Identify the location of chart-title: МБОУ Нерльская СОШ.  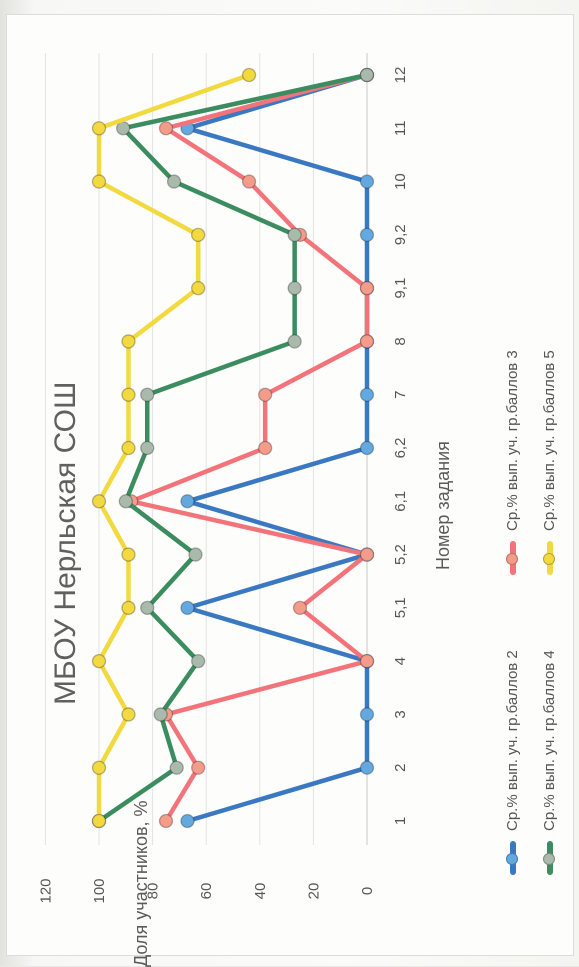
(65, 543).